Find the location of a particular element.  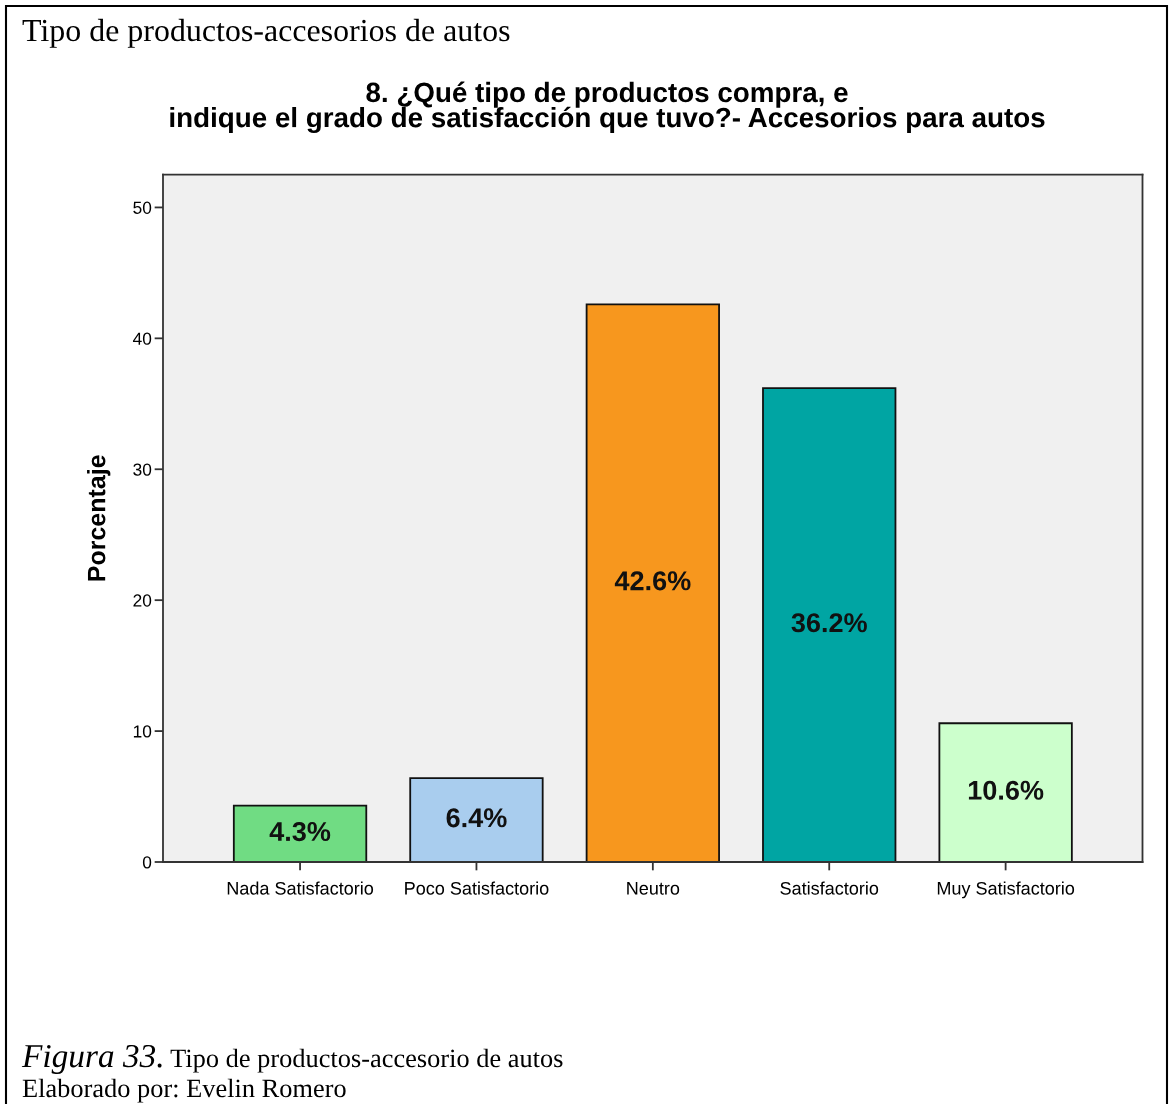

data-label: 36.2% is located at coordinates (829, 623).